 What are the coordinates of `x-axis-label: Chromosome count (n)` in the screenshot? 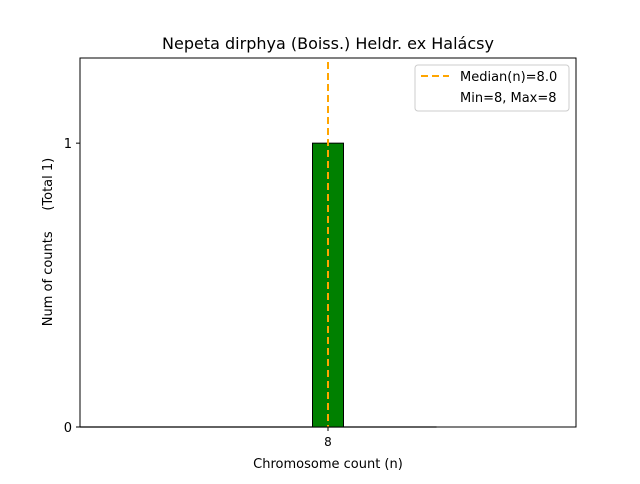 It's located at (328, 464).